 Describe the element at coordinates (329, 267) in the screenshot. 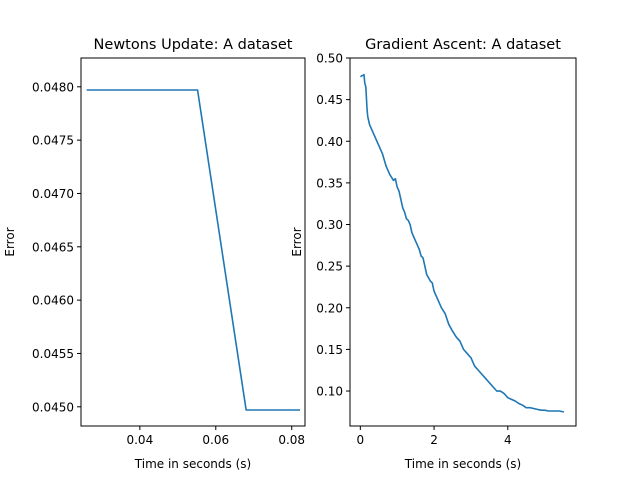

I see `y-tick-label: 0.25` at that location.